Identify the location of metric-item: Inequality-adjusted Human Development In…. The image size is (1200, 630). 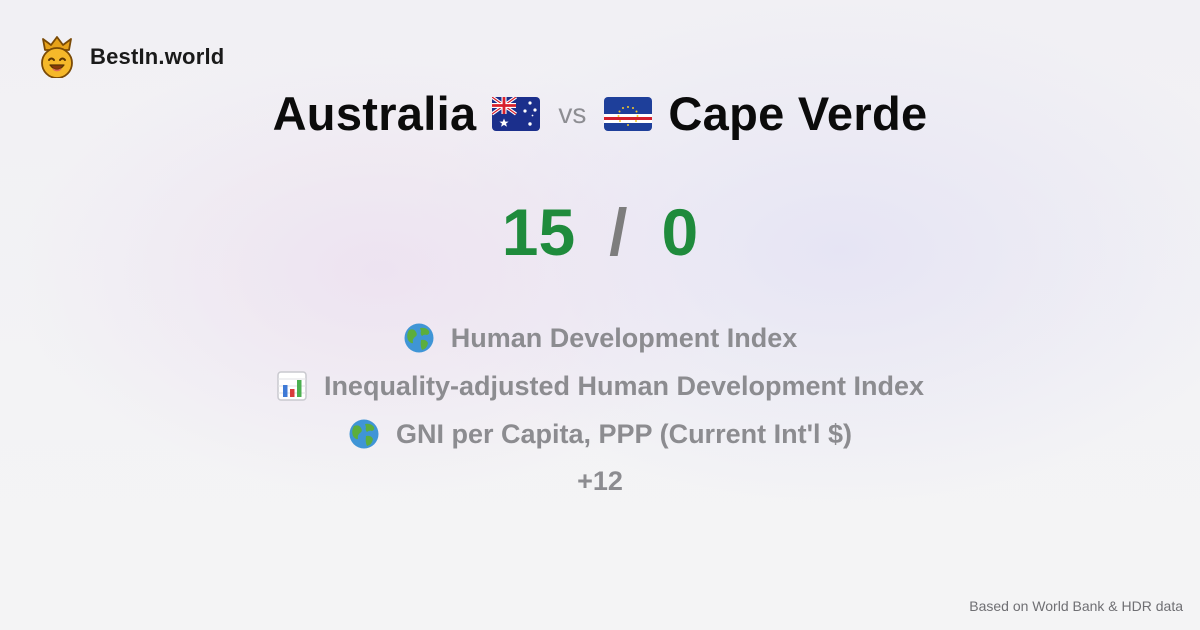
(600, 386).